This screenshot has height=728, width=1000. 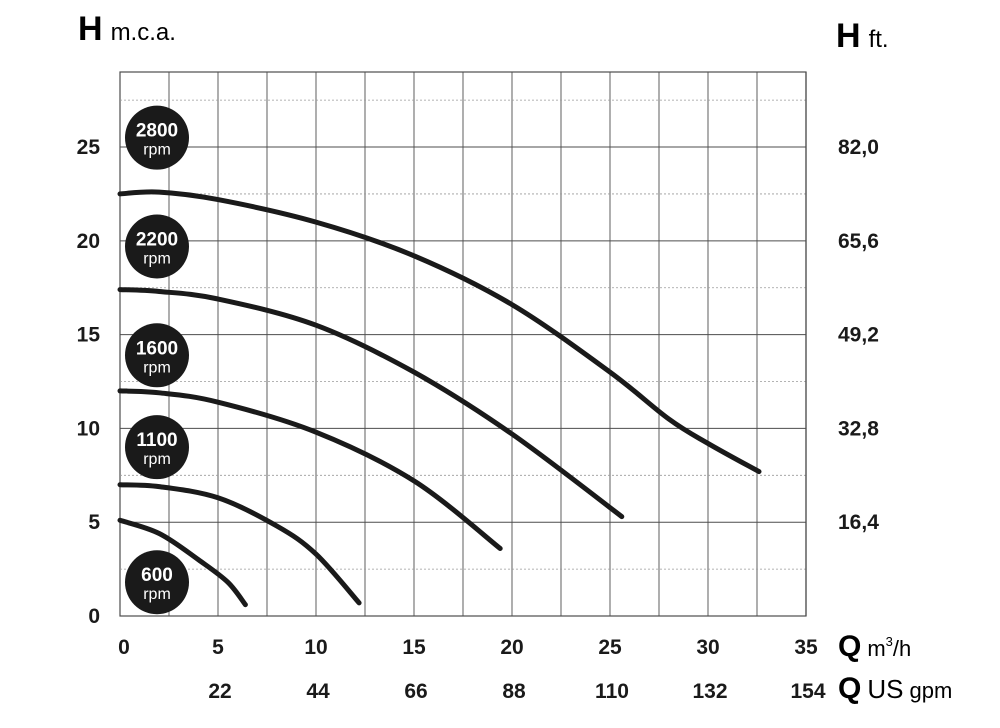 I want to click on curve-1100-rpm, so click(x=239, y=544).